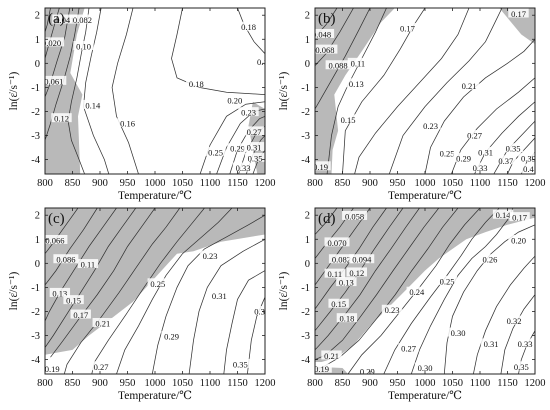 The image size is (550, 410). I want to click on x-tick-label: 1000, so click(155, 183).